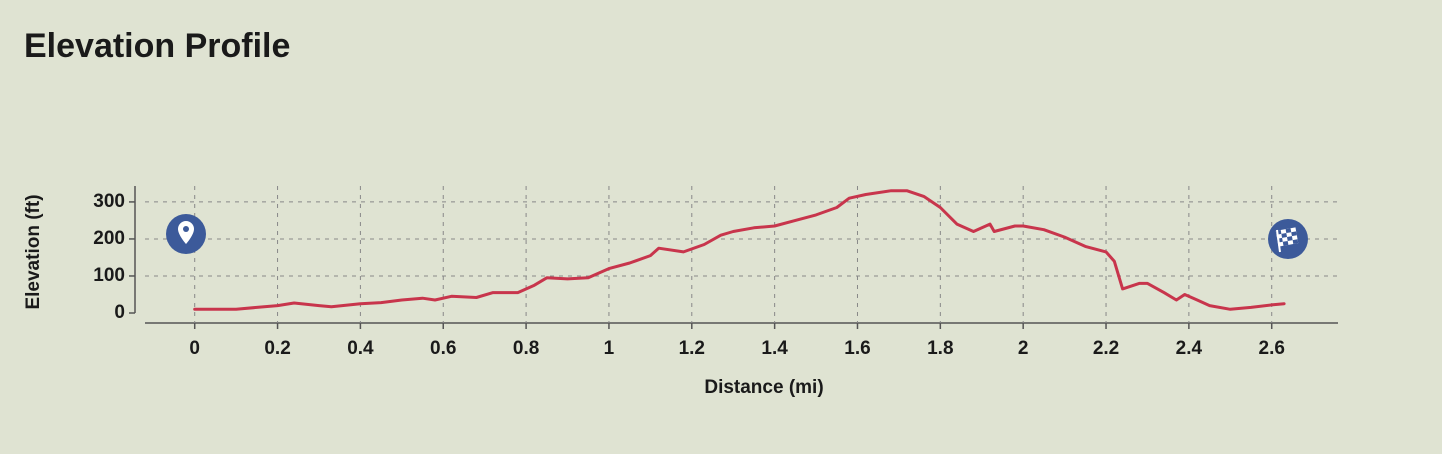 The height and width of the screenshot is (454, 1442). What do you see at coordinates (692, 348) in the screenshot?
I see `x-tick-label: 1.2` at bounding box center [692, 348].